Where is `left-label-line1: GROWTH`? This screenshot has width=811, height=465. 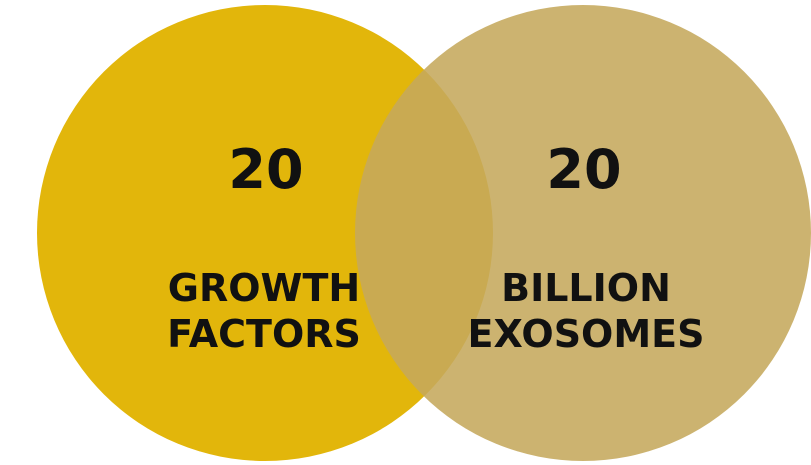
left-label-line1: GROWTH is located at coordinates (264, 288).